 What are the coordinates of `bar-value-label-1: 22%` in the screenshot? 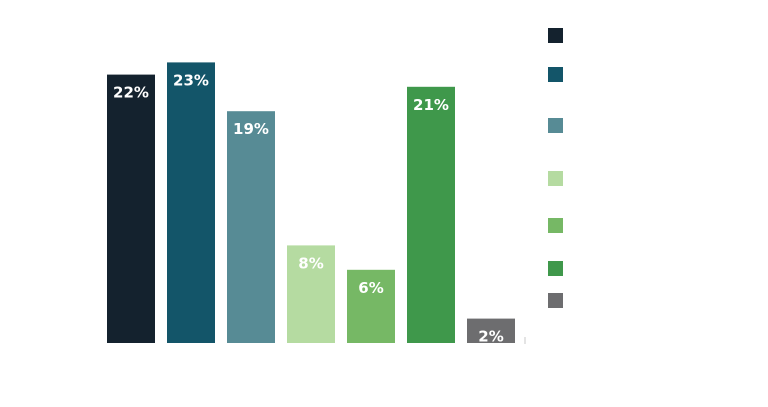 It's located at (131, 93).